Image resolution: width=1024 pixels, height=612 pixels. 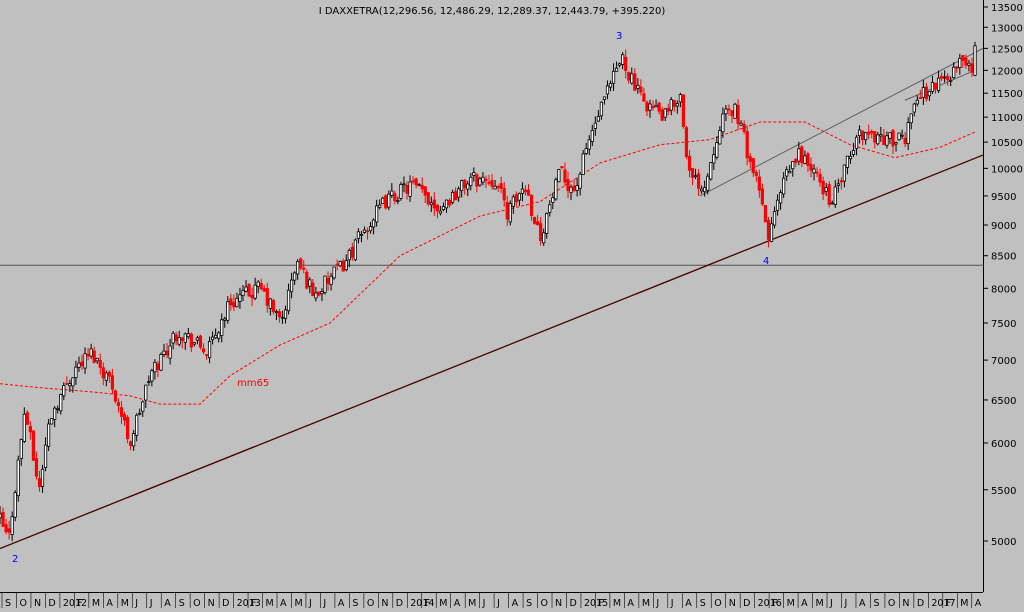 What do you see at coordinates (1007, 49) in the screenshot?
I see `y-tick-label: 12500` at bounding box center [1007, 49].